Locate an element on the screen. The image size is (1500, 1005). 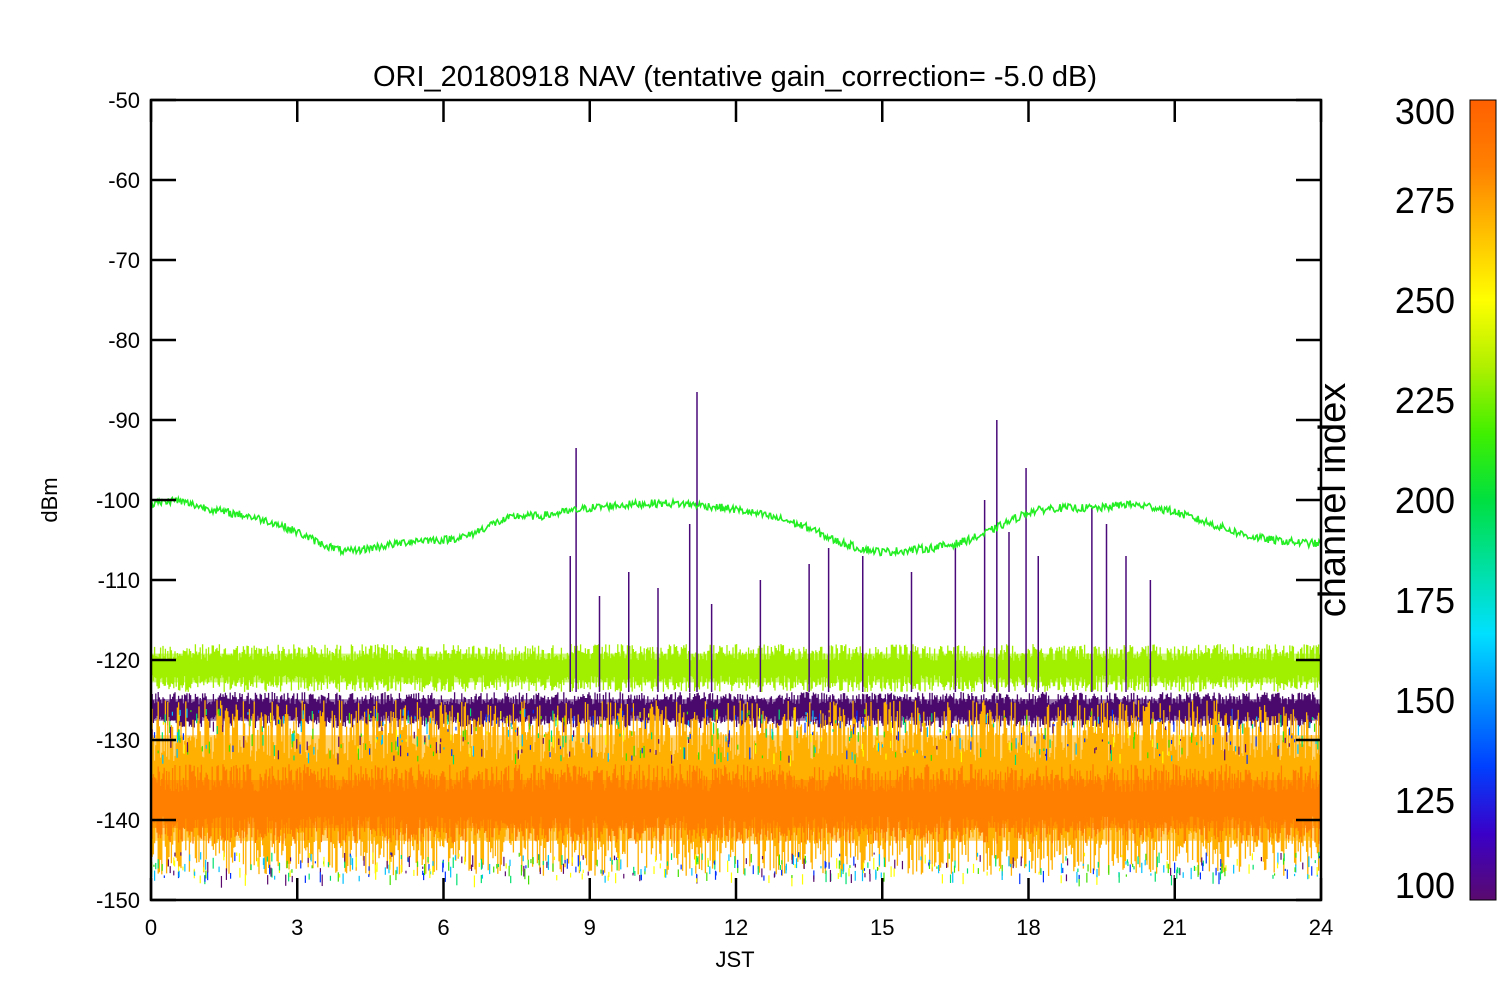
colorbar-tick-label: 250 is located at coordinates (1425, 300).